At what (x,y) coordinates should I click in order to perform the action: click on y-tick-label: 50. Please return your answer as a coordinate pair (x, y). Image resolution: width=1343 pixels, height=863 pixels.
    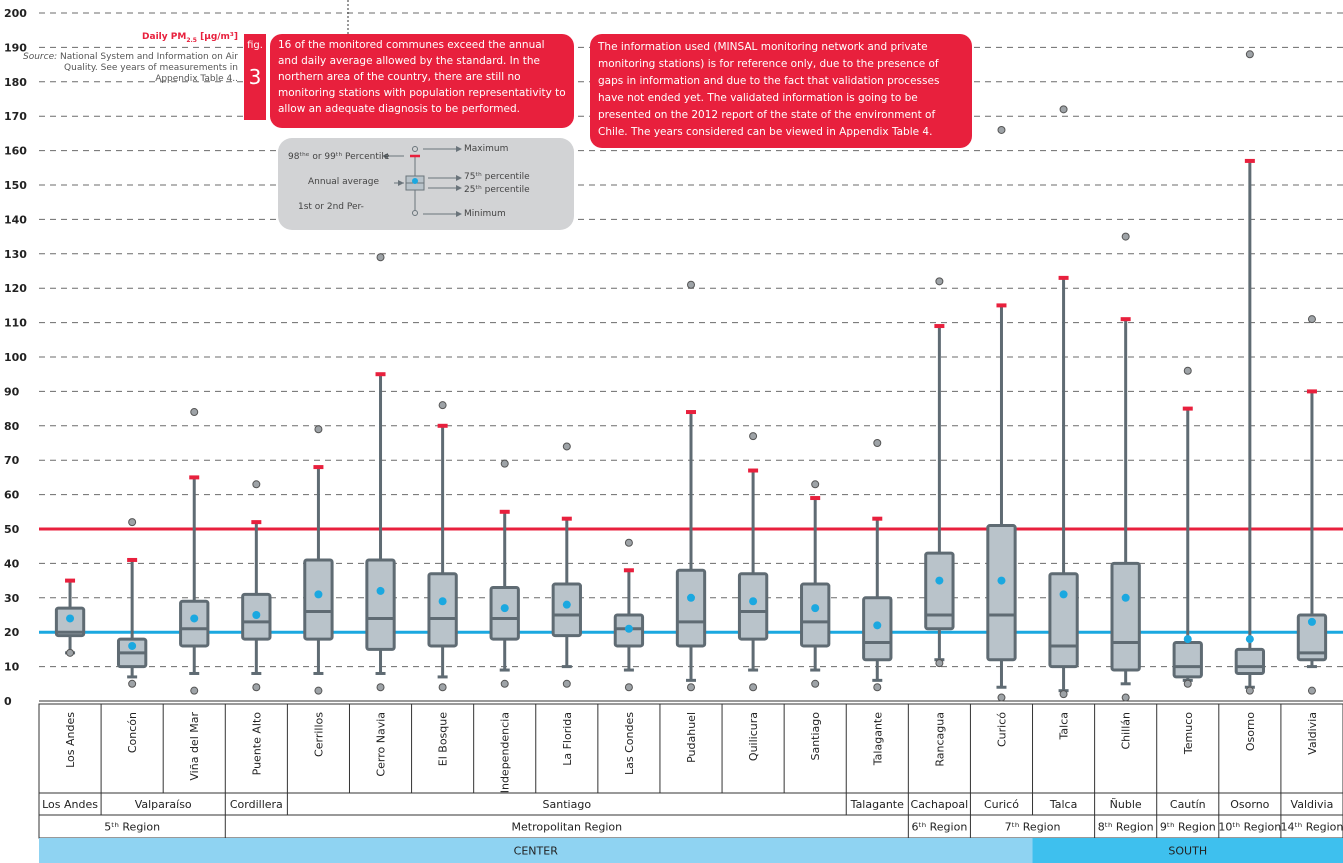
    Looking at the image, I should click on (12, 529).